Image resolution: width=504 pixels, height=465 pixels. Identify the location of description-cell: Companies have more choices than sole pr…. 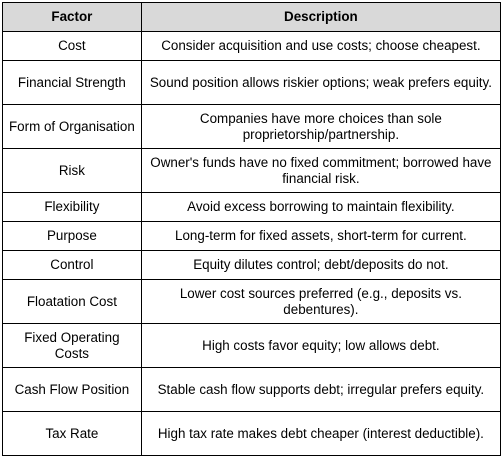
(321, 126).